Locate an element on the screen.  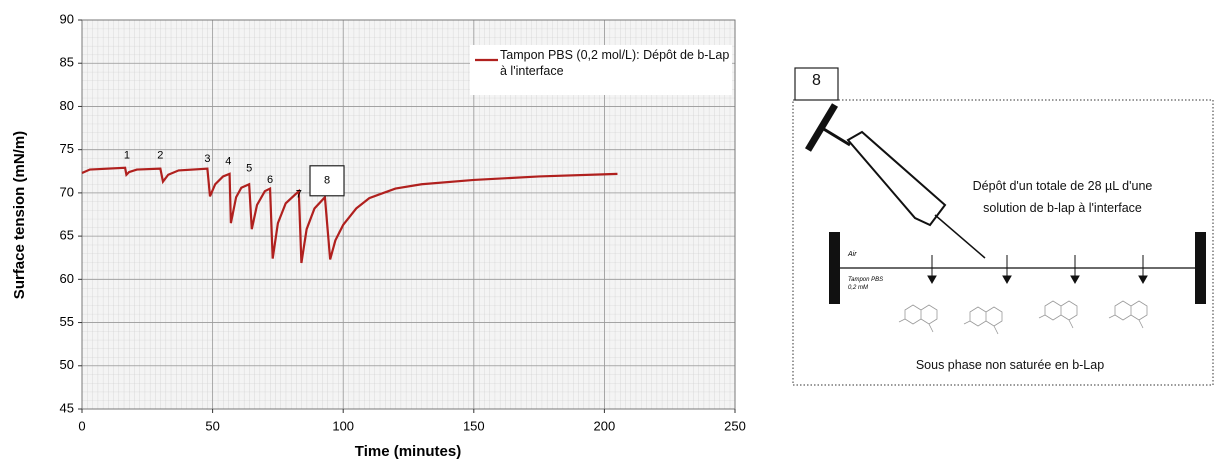
annotation: 3 is located at coordinates (207, 159).